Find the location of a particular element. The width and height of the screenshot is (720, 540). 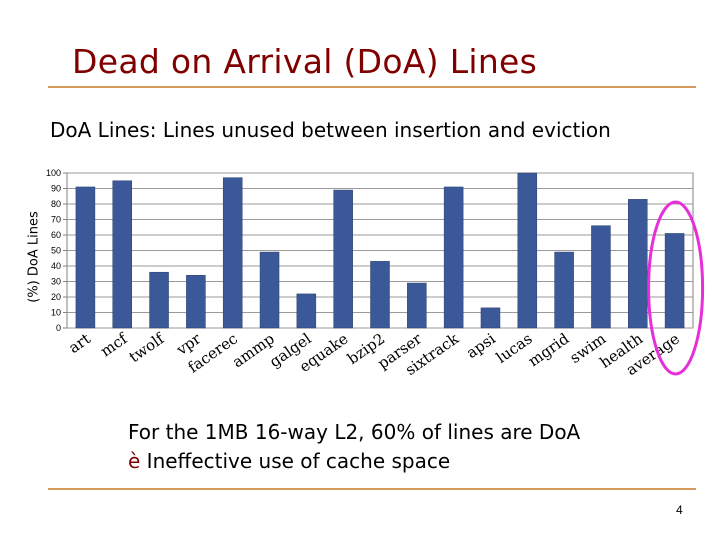

highlight-ellipse is located at coordinates (676, 288).